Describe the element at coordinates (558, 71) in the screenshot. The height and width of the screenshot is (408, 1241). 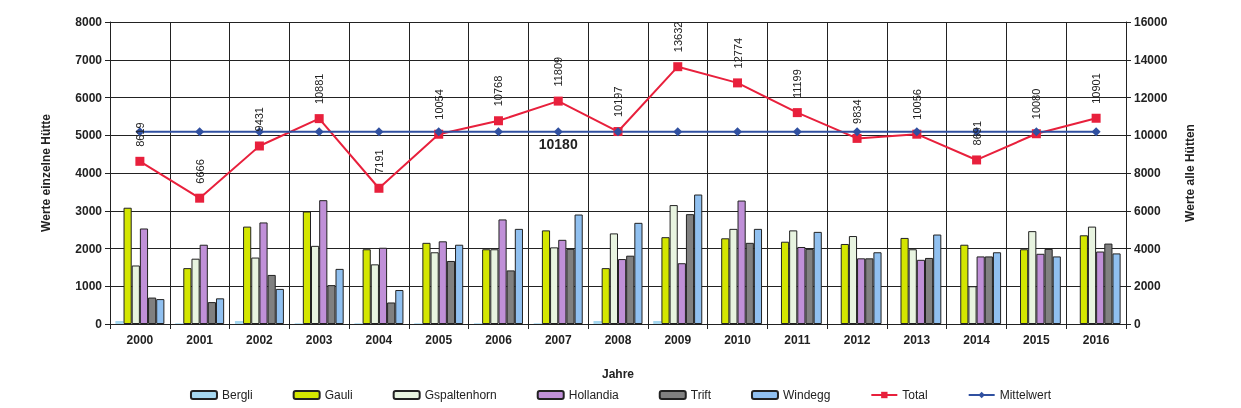
I see `data-label: 11809` at that location.